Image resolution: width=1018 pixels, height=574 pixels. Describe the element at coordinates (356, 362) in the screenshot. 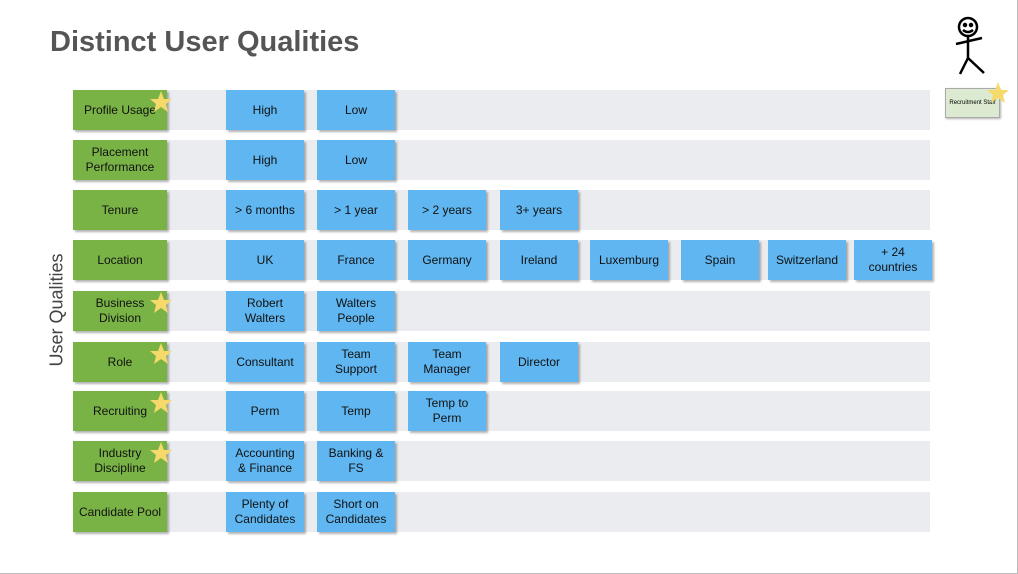

I see `quality-item: Team Support` at that location.